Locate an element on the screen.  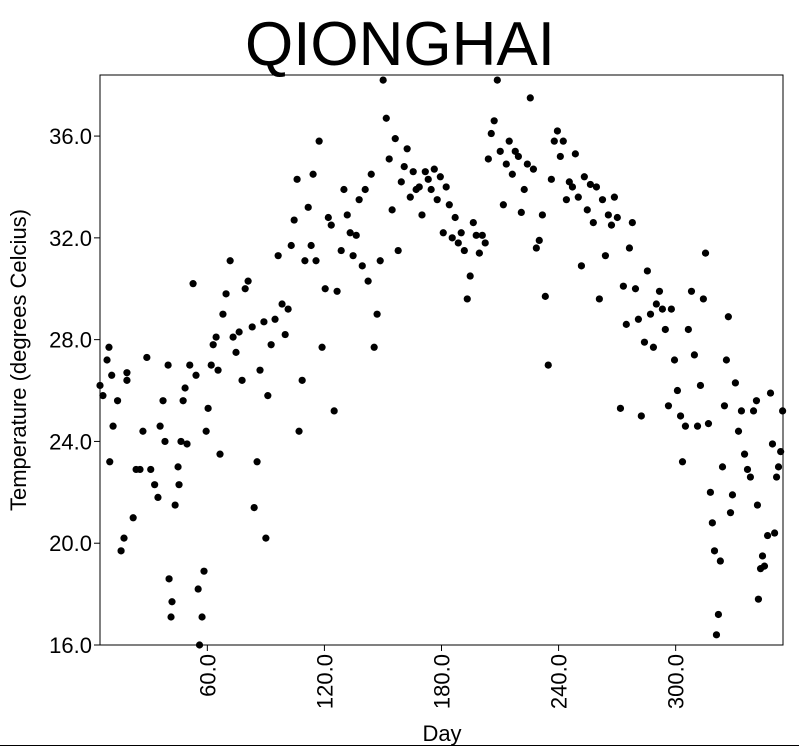
x-axis-label: Day is located at coordinates (441, 733).